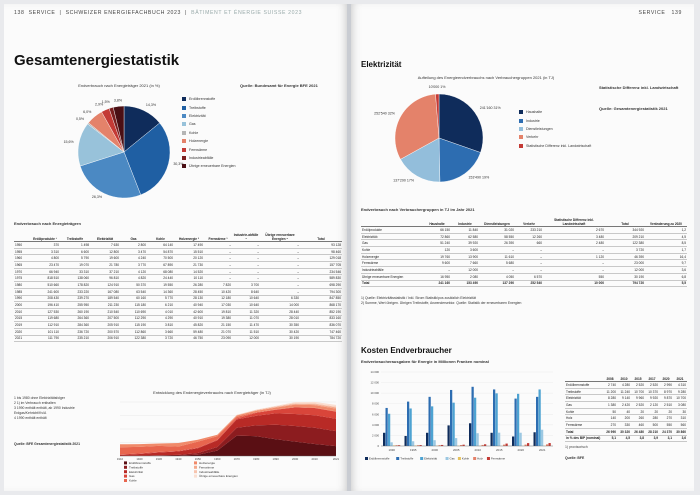  What do you see at coordinates (189, 245) in the screenshot?
I see `table-cell: 17 490` at bounding box center [189, 245].